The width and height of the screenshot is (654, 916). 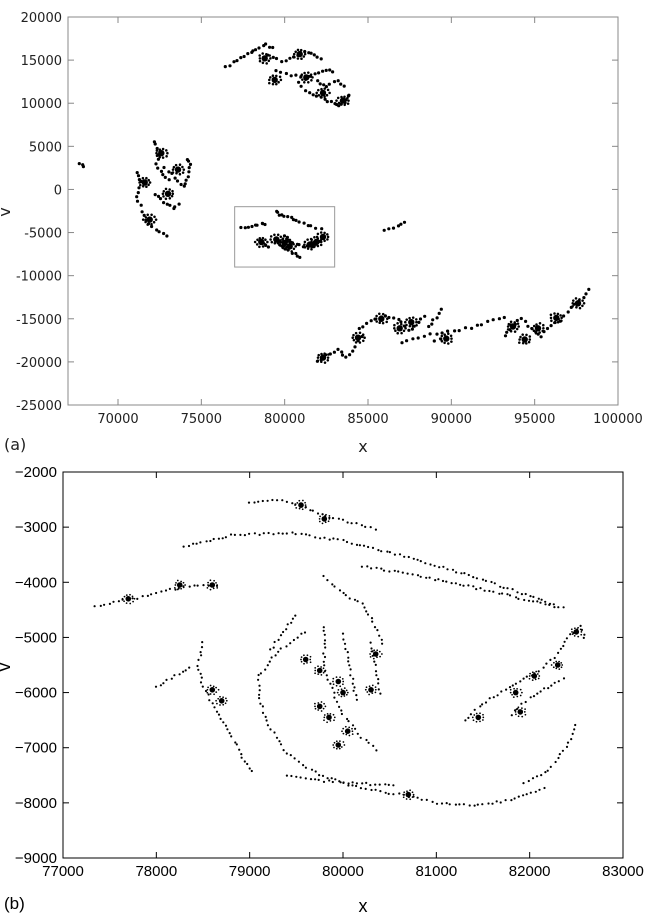 What do you see at coordinates (45, 147) in the screenshot?
I see `y-tick-label: 5000` at bounding box center [45, 147].